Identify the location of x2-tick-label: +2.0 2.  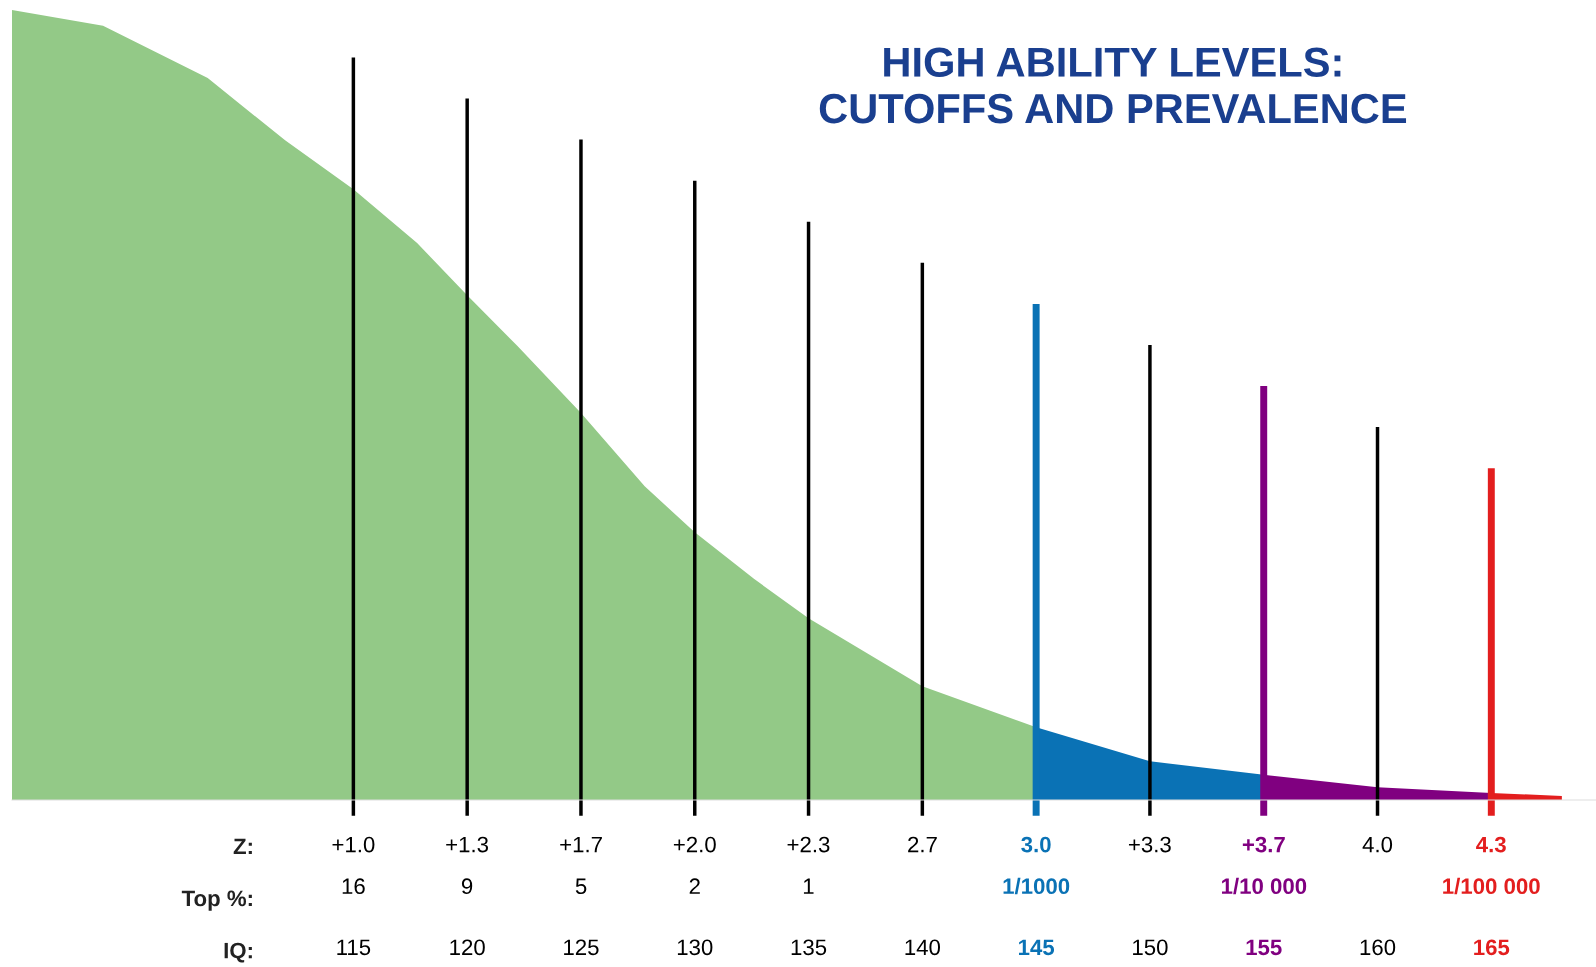
(694, 865).